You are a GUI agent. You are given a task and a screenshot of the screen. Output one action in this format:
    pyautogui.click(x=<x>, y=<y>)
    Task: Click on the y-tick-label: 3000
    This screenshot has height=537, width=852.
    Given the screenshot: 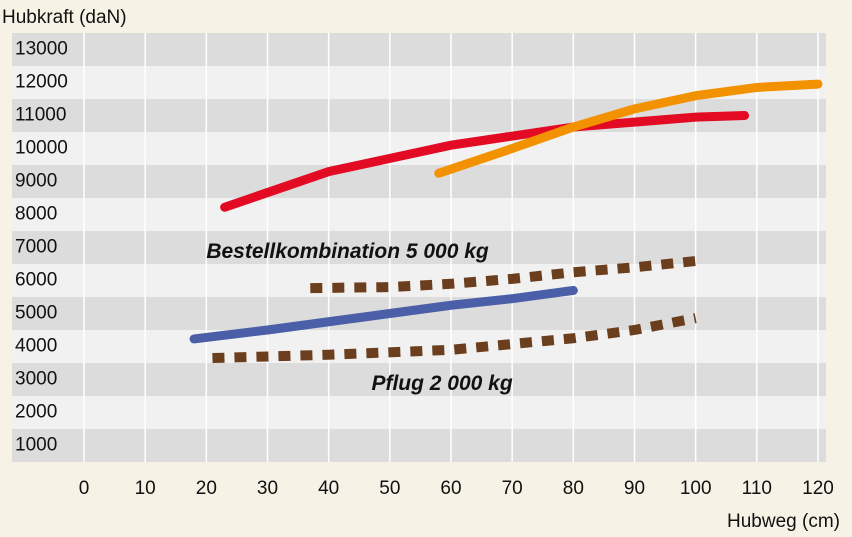 What is the action you would take?
    pyautogui.click(x=36, y=379)
    